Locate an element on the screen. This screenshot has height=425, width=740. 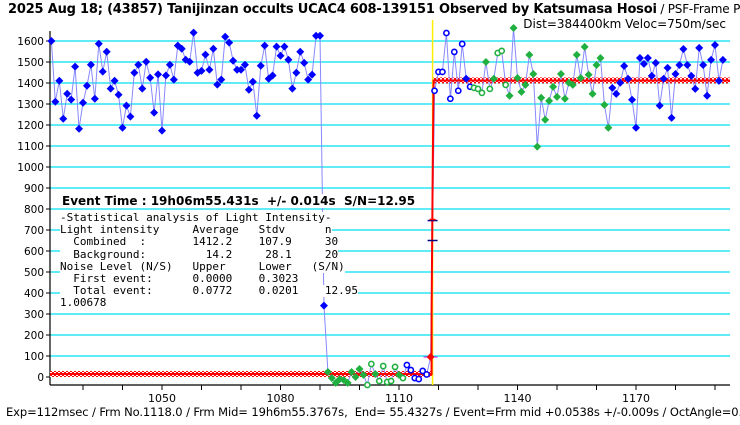
x-tick-label: 1110 is located at coordinates (399, 398).